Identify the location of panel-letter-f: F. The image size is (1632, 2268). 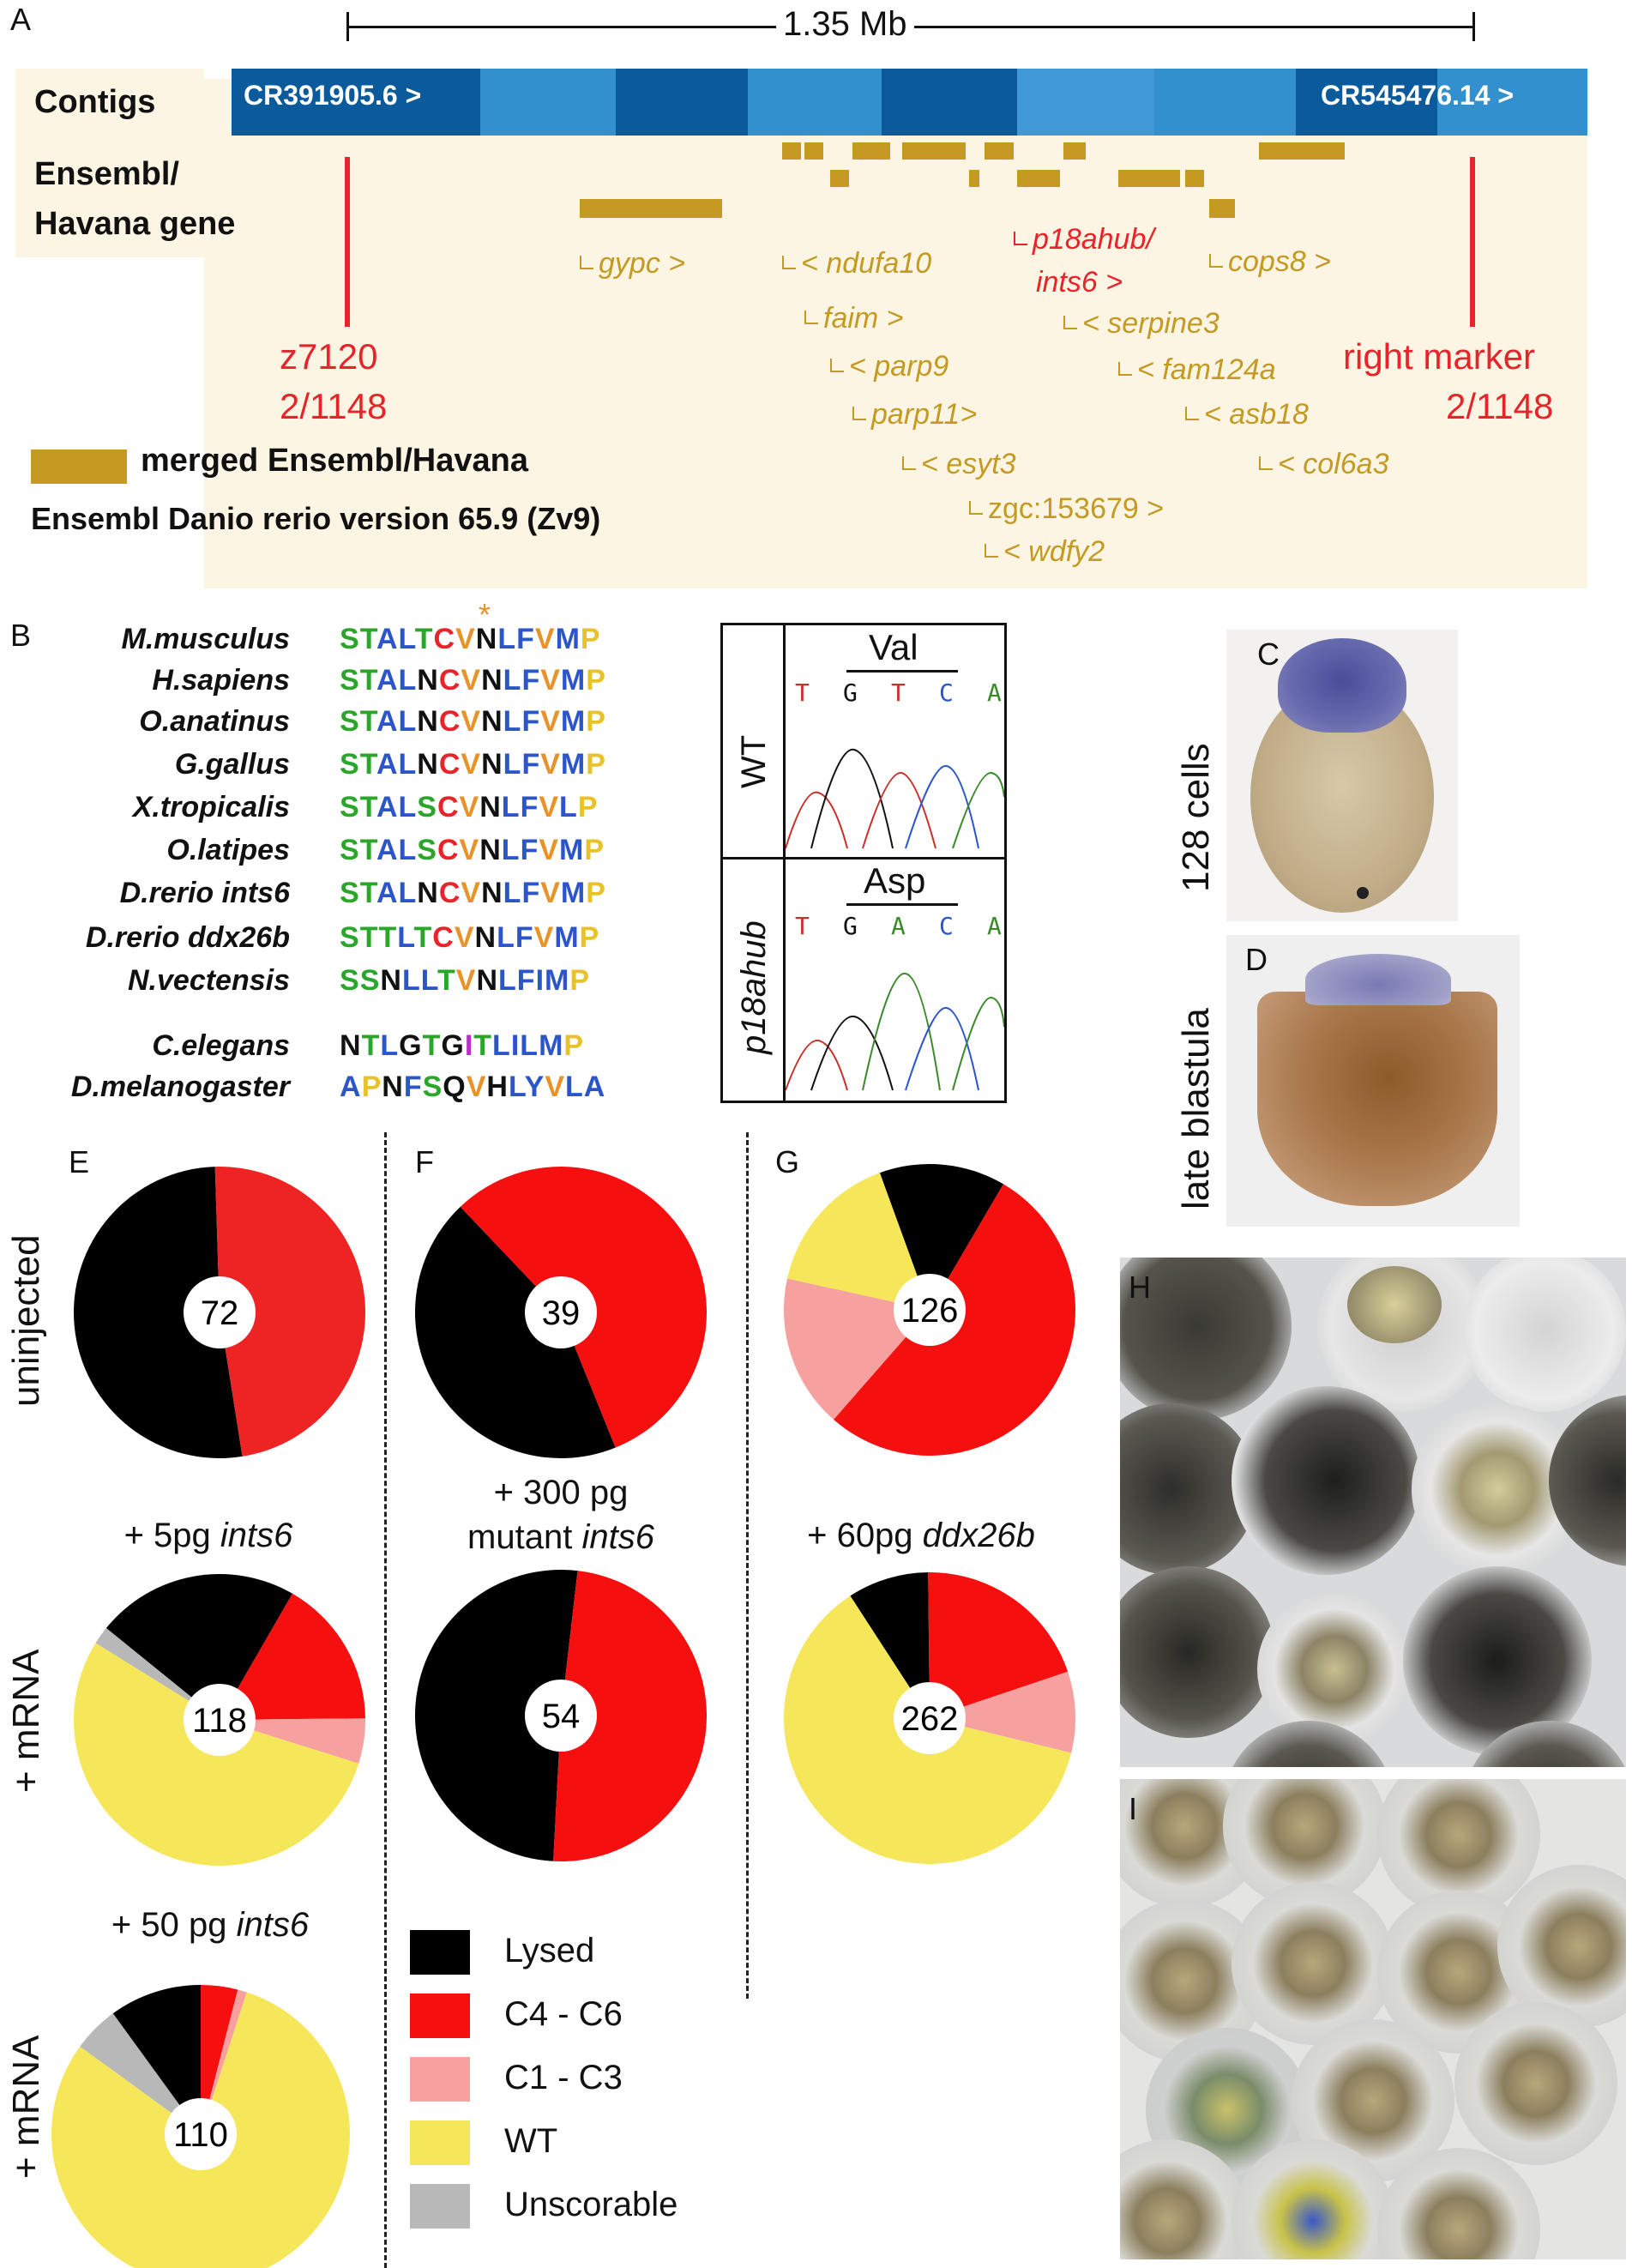
(424, 1162).